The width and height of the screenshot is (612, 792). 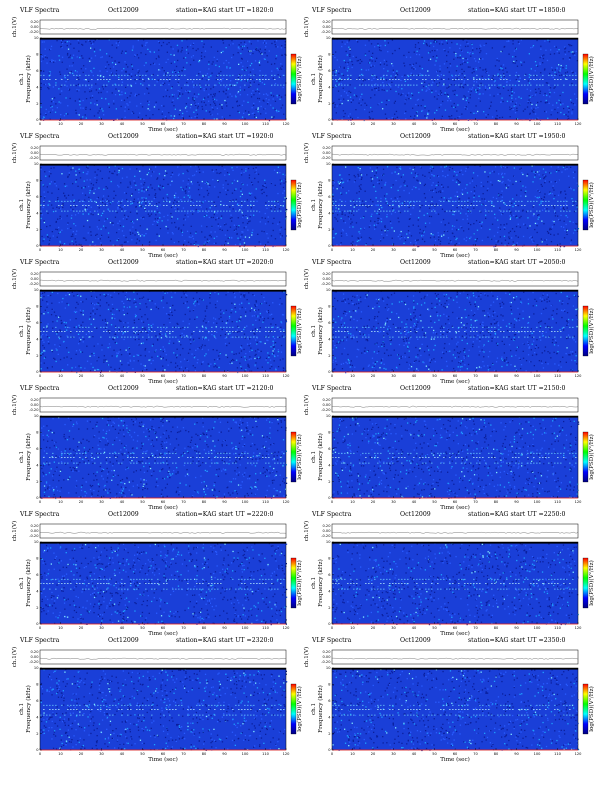 I want to click on panel-station-start: station=KAG start UT =1950:0, so click(x=517, y=136).